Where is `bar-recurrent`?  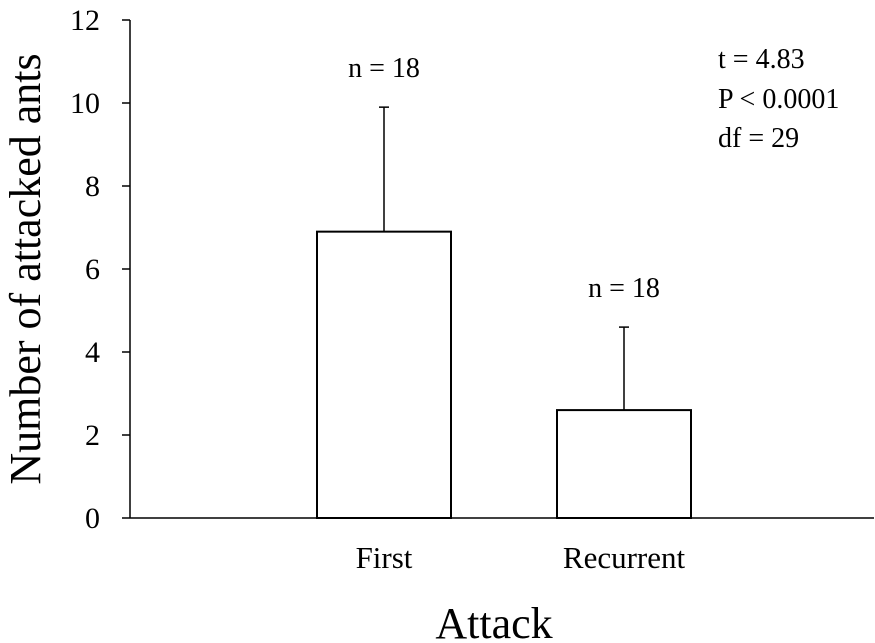
bar-recurrent is located at coordinates (624, 464).